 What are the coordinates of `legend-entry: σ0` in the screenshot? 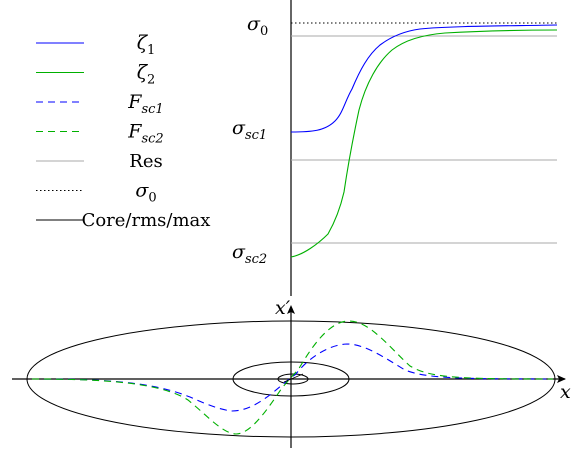 It's located at (96, 193).